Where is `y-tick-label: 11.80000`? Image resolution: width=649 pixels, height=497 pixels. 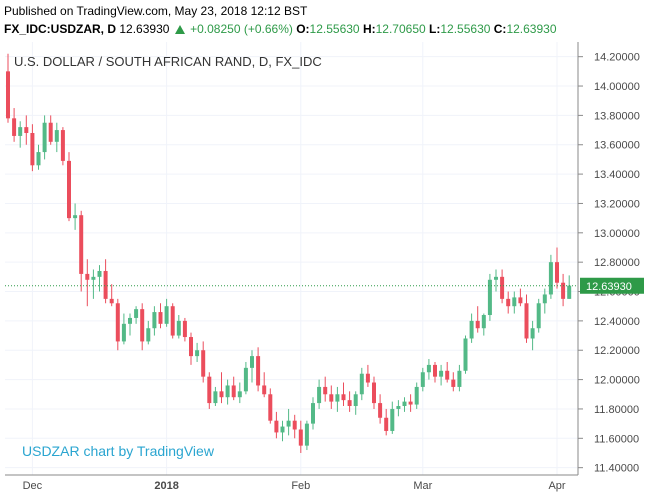 y-tick-label: 11.80000 is located at coordinates (616, 410).